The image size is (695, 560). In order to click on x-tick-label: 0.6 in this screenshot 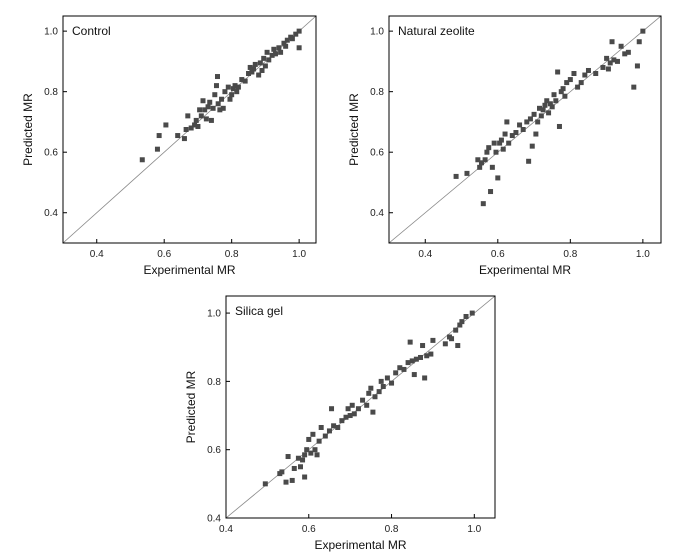, I will do `click(309, 529)`.